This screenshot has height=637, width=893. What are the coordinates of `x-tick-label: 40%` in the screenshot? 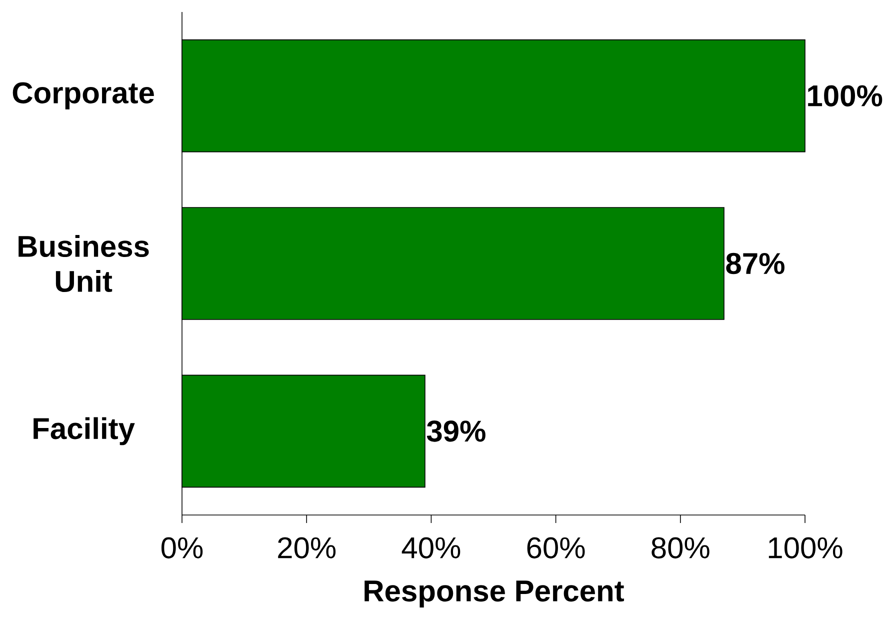 It's located at (431, 547).